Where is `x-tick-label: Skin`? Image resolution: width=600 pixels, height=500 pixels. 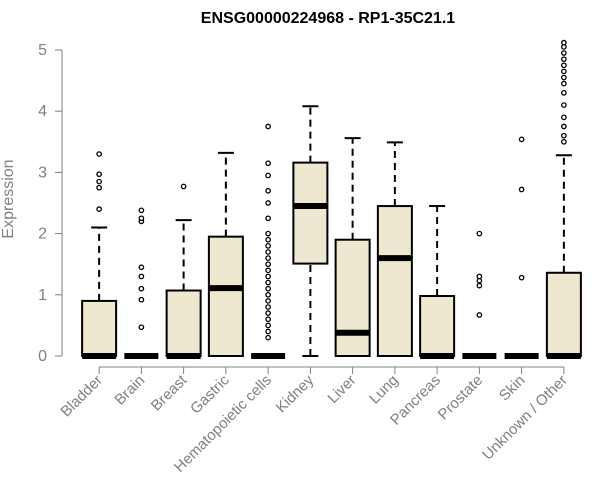 x-tick-label: Skin is located at coordinates (512, 388).